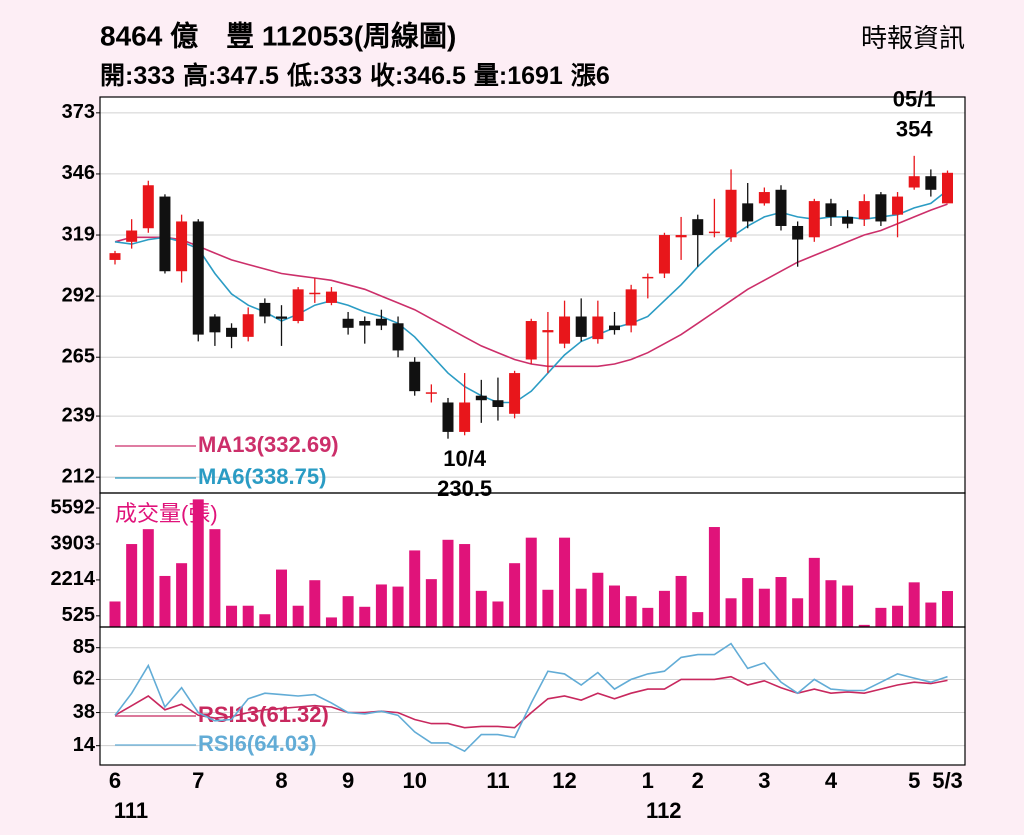  What do you see at coordinates (348, 780) in the screenshot?
I see `x-tick-label: 9` at bounding box center [348, 780].